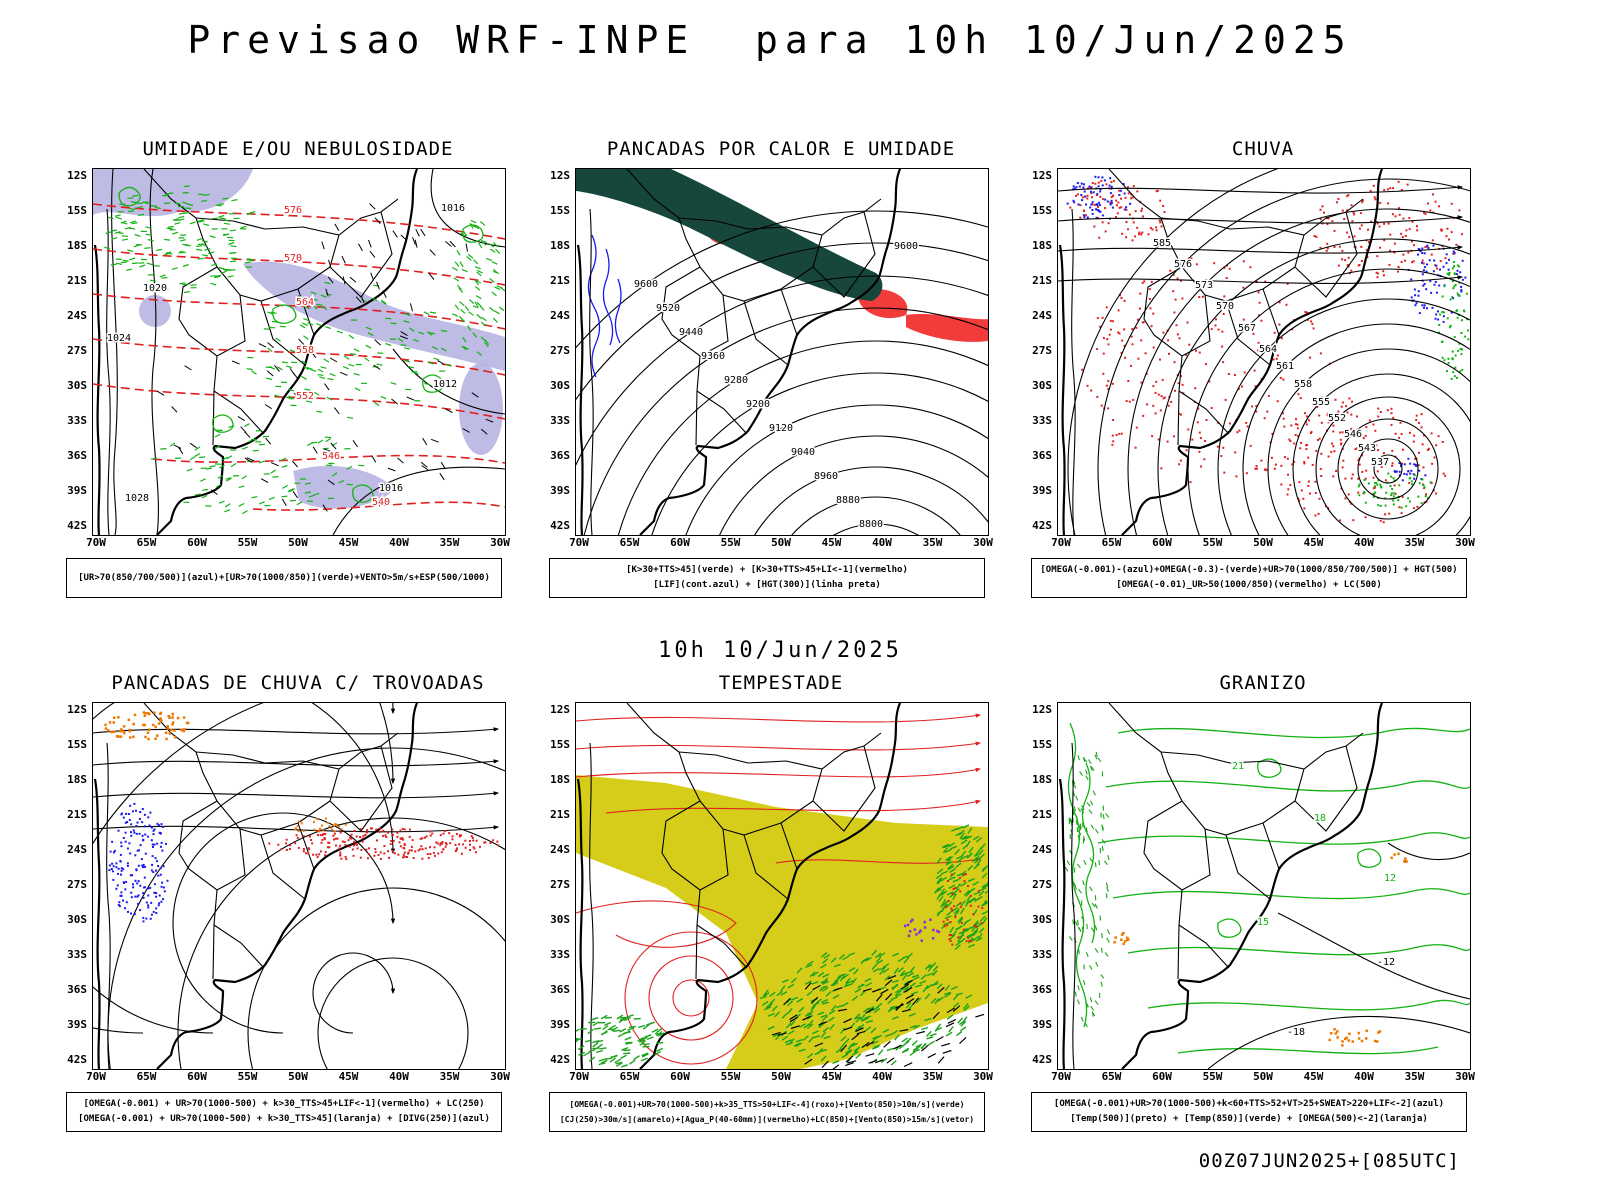  I want to click on svg-text: 561, so click(1285, 366).